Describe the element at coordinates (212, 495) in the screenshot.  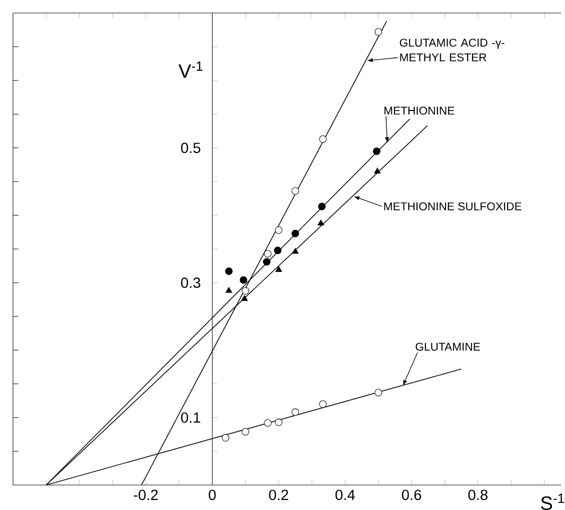
I see `x-tick-label: 0` at that location.